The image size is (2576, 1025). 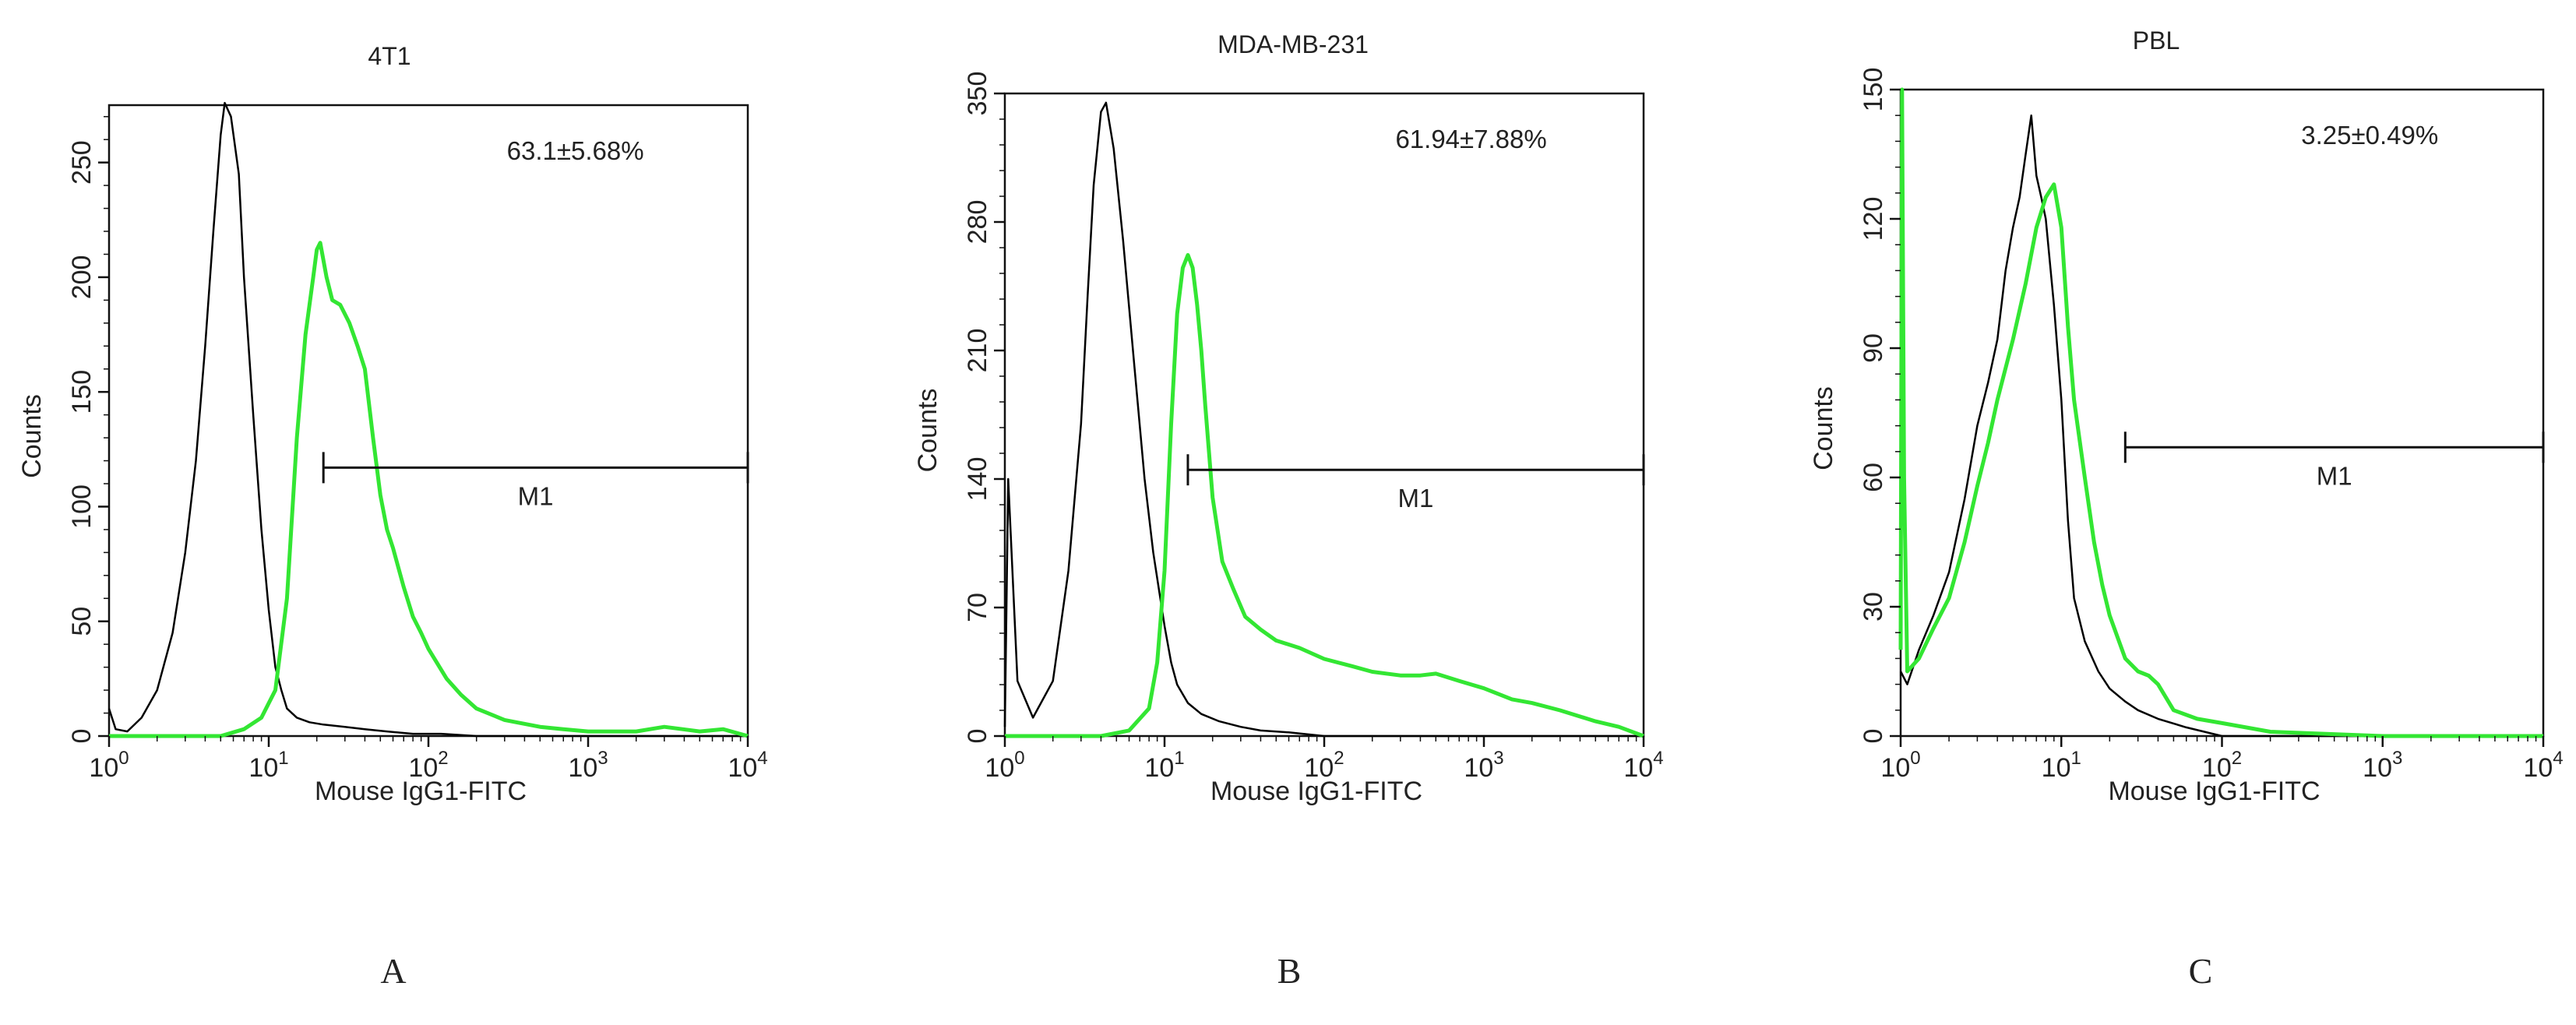 What do you see at coordinates (393, 971) in the screenshot?
I see `panel-letter: A` at bounding box center [393, 971].